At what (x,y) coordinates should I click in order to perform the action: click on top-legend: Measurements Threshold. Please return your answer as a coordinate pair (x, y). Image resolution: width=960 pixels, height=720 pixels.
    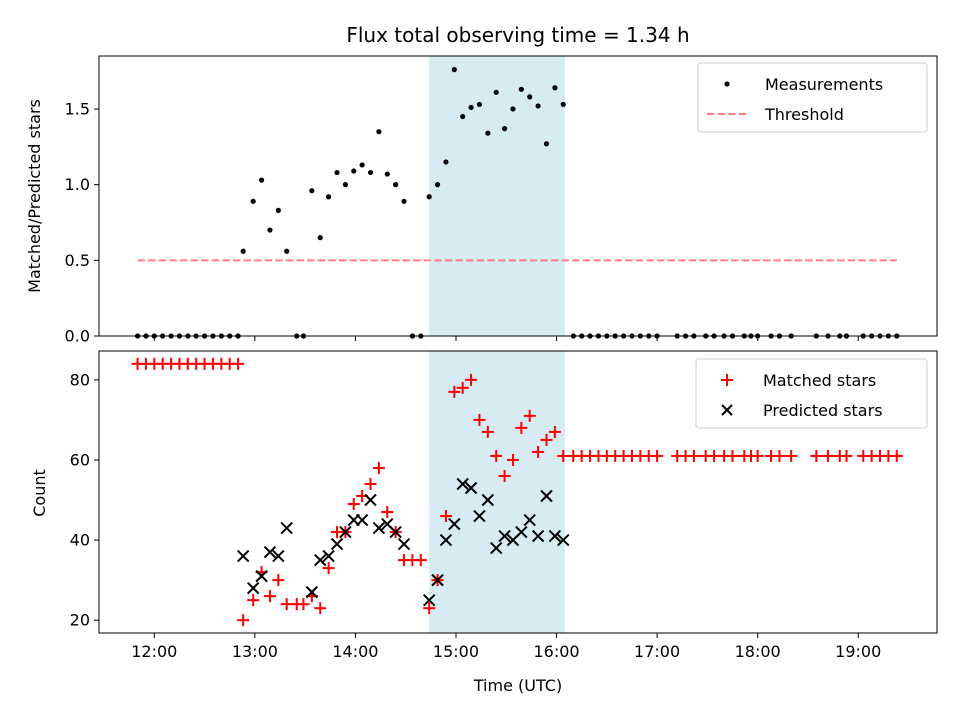
    Looking at the image, I should click on (812, 97).